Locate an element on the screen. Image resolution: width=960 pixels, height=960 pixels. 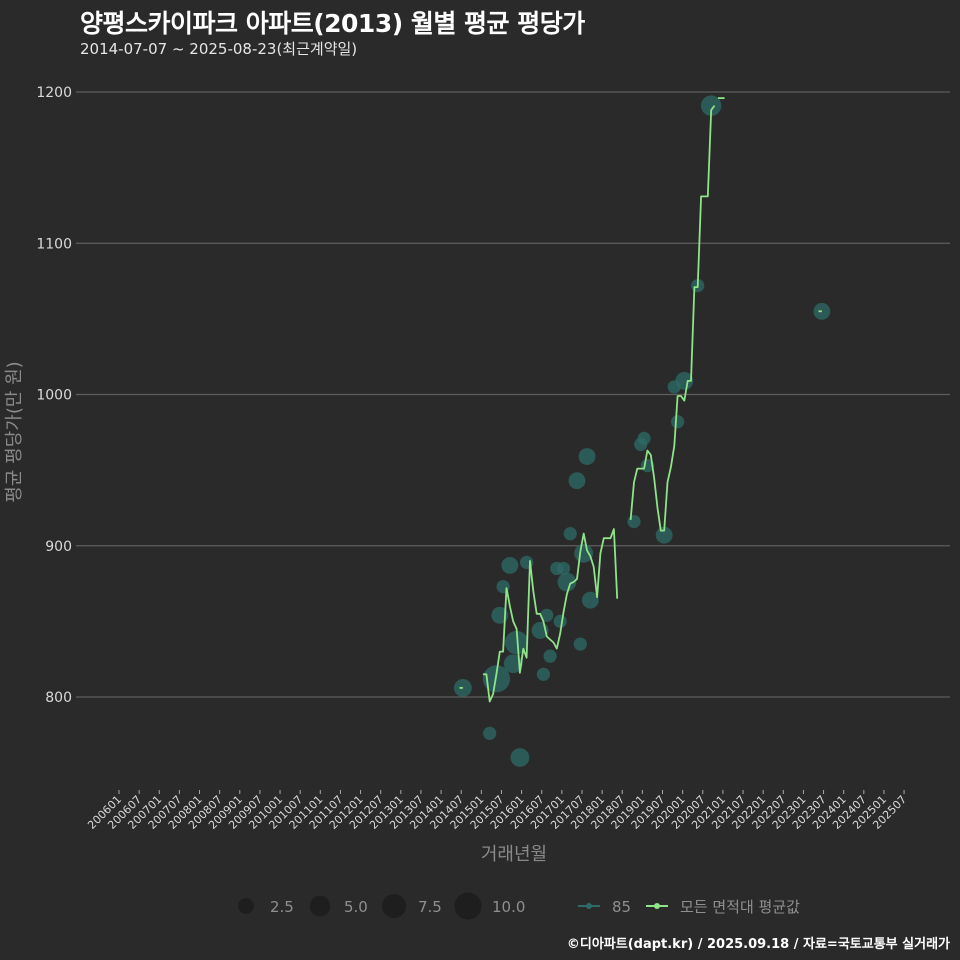
y-axis: 800 900 1000 1100 1200 is located at coordinates (54, 395).